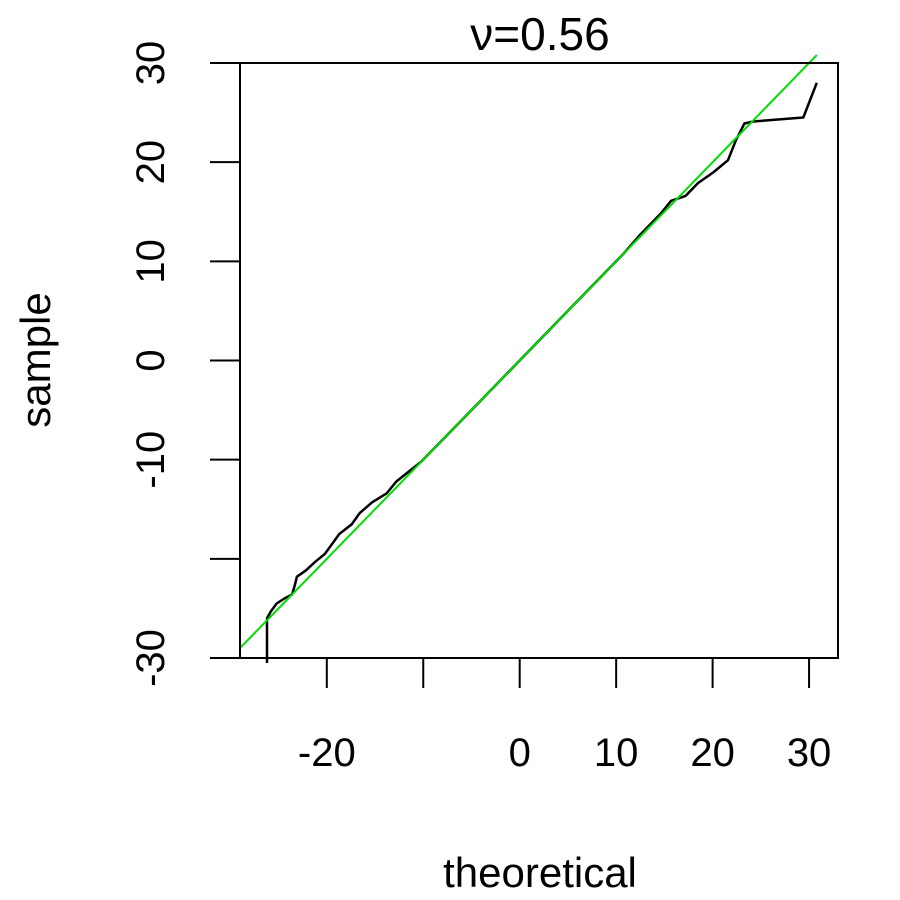  I want to click on y-axis: -30 -10 0 10 20 30, so click(184, 364).